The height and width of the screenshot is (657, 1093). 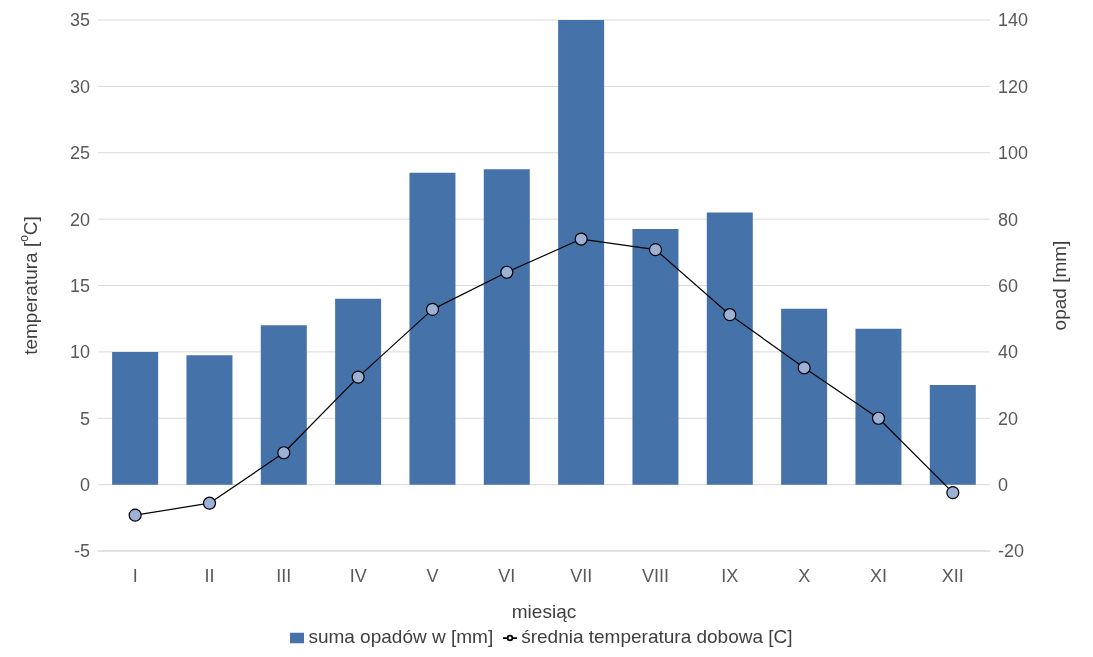 What do you see at coordinates (1060, 285) in the screenshot?
I see `y2-axis-title: opad [mm]` at bounding box center [1060, 285].